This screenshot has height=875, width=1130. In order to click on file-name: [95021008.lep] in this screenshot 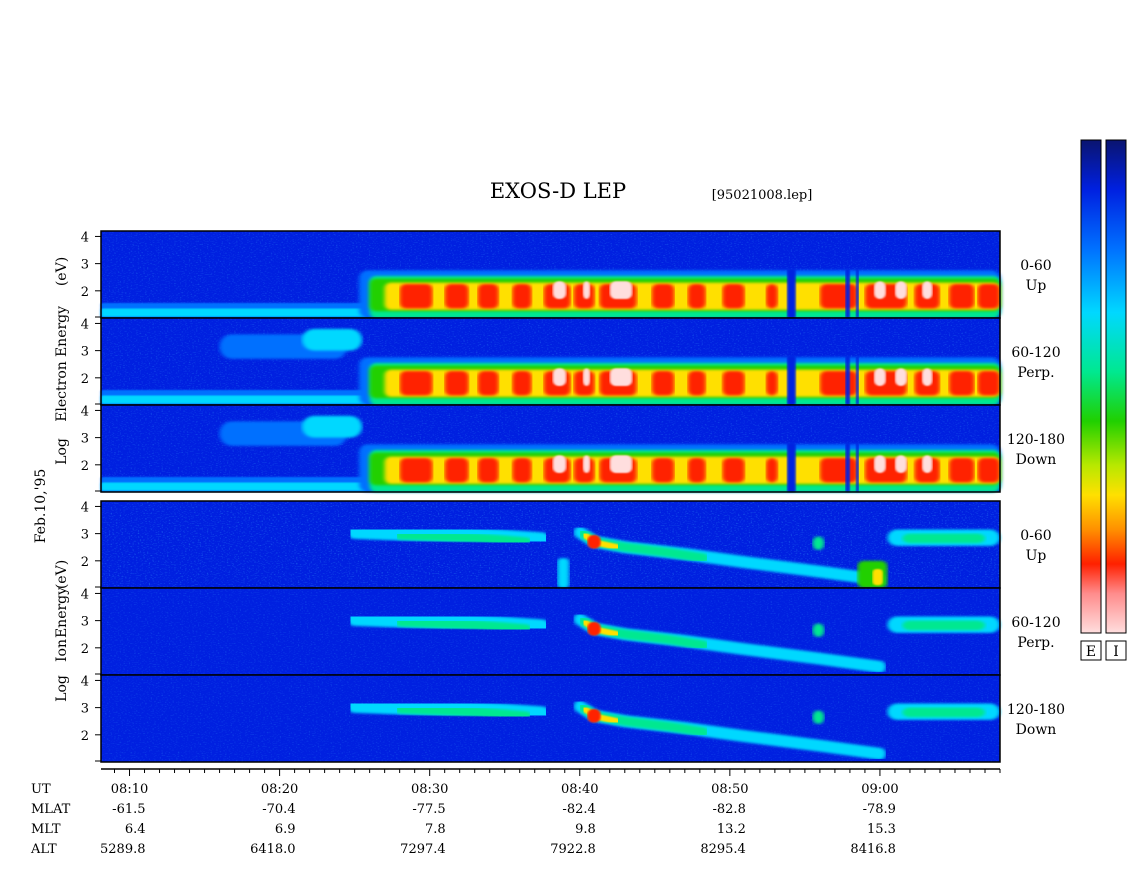, I will do `click(762, 195)`.